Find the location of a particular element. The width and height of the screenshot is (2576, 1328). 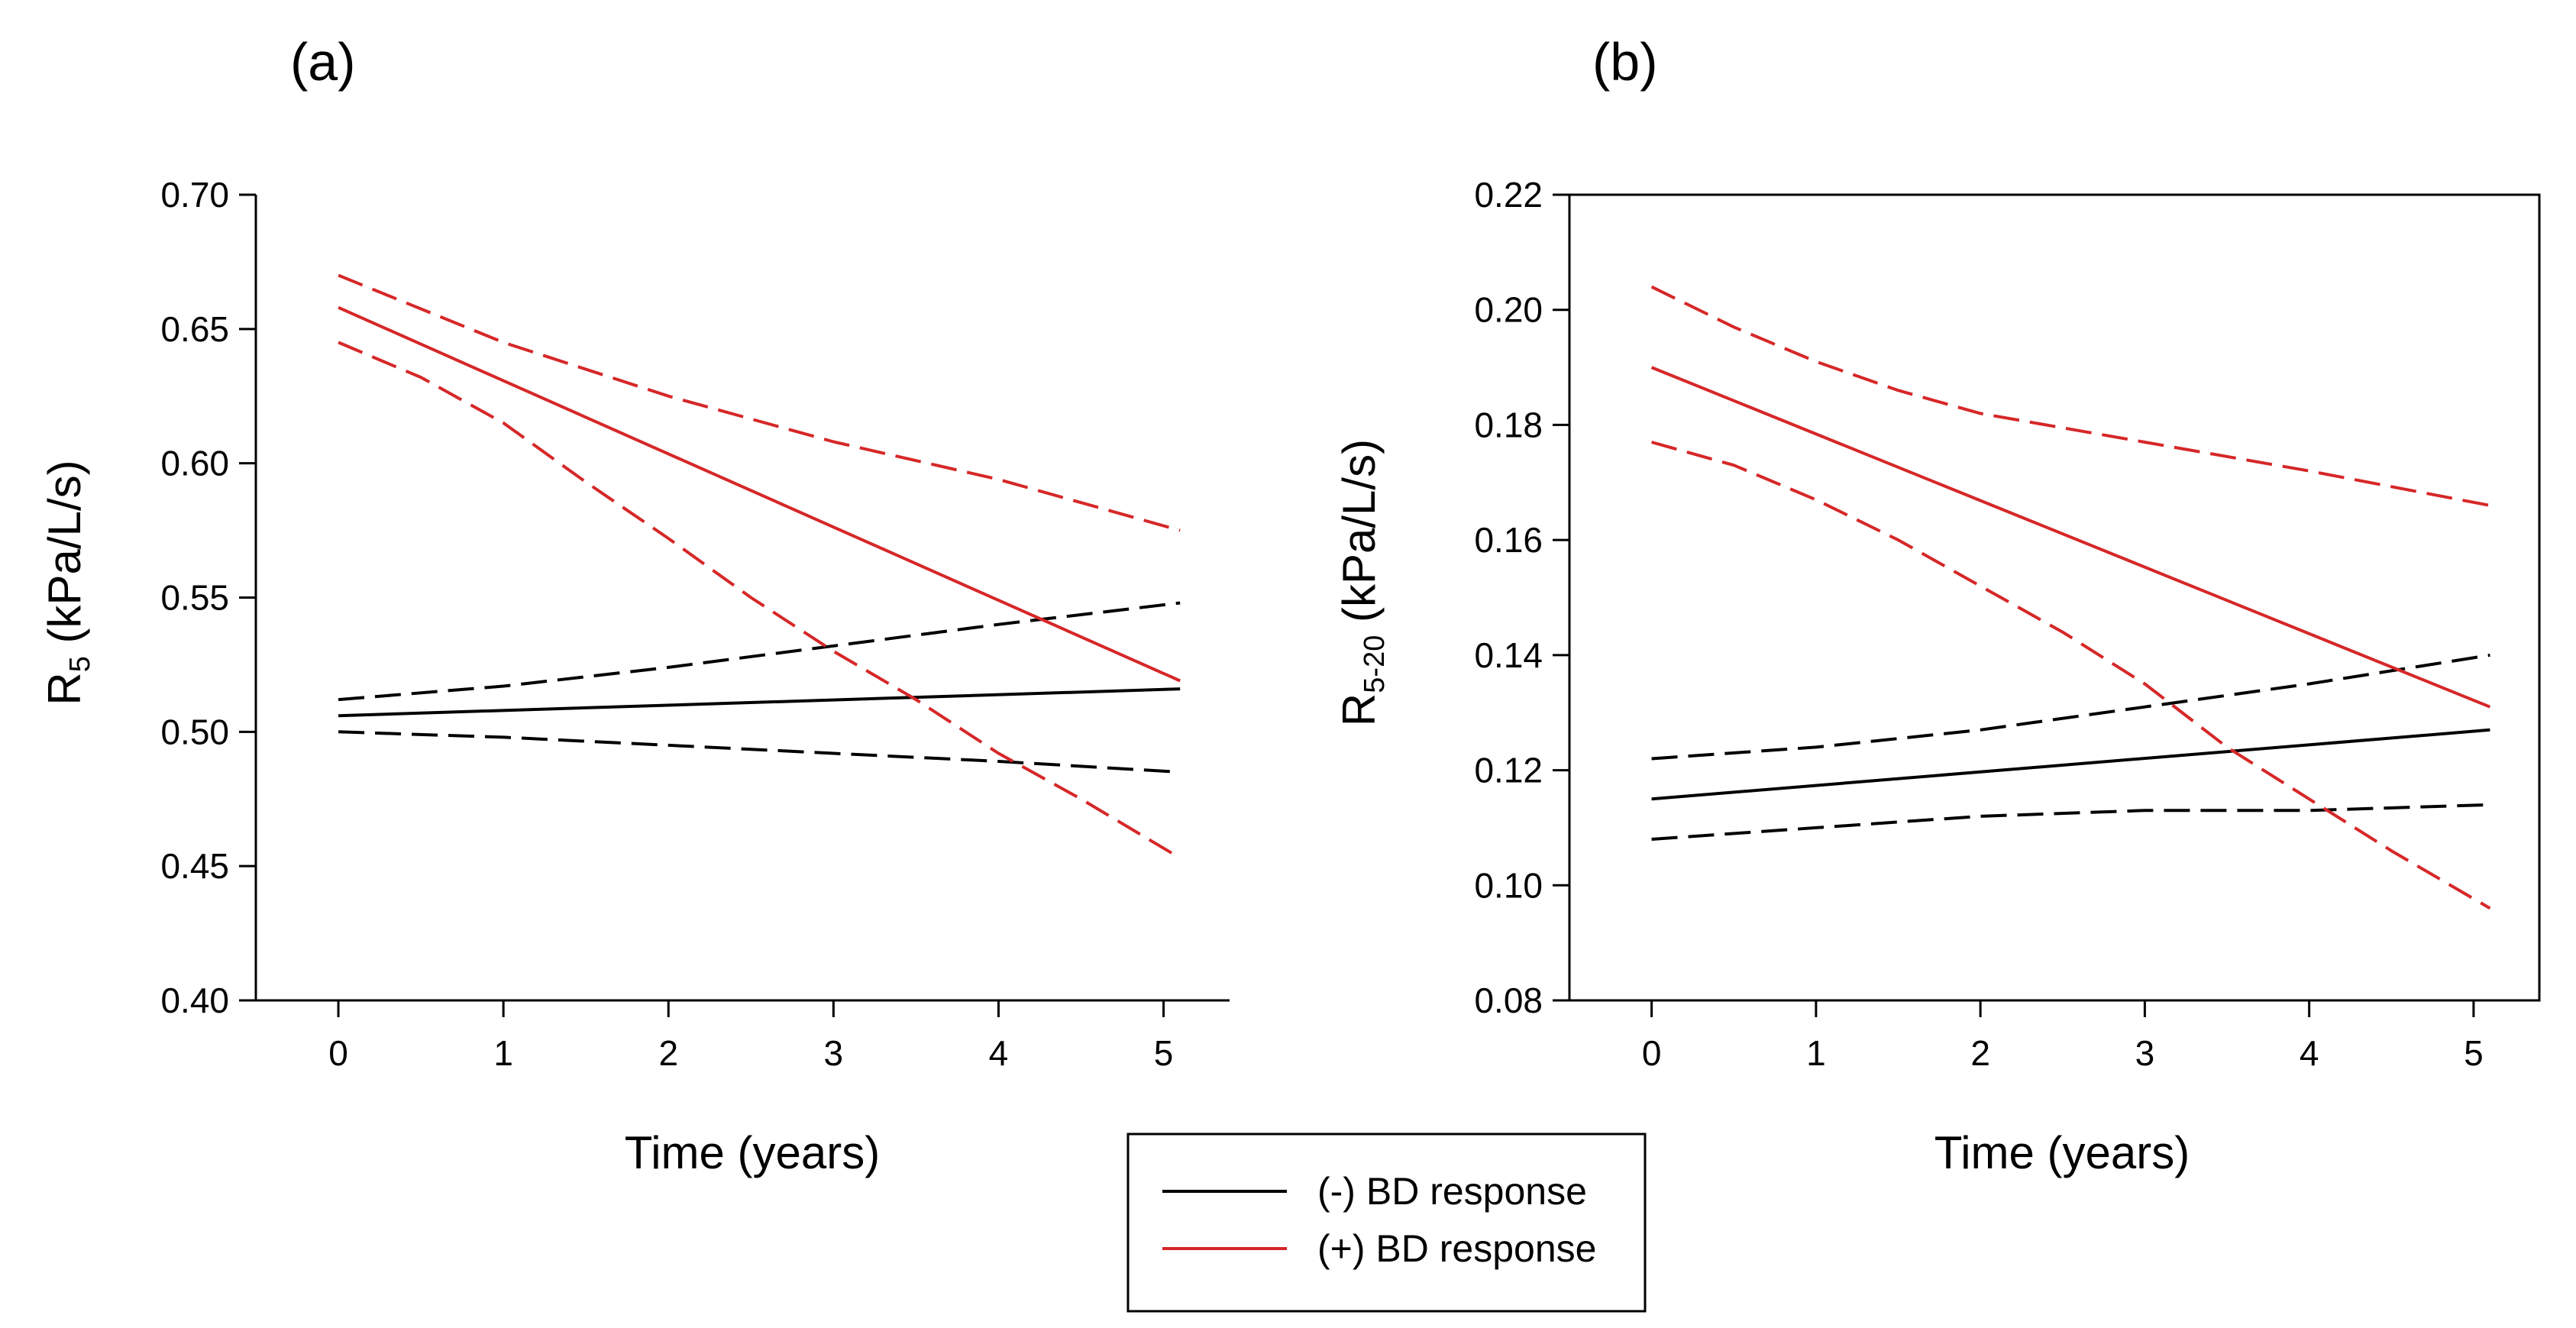

series-line-b-pos-ci_lower is located at coordinates (2071, 675).